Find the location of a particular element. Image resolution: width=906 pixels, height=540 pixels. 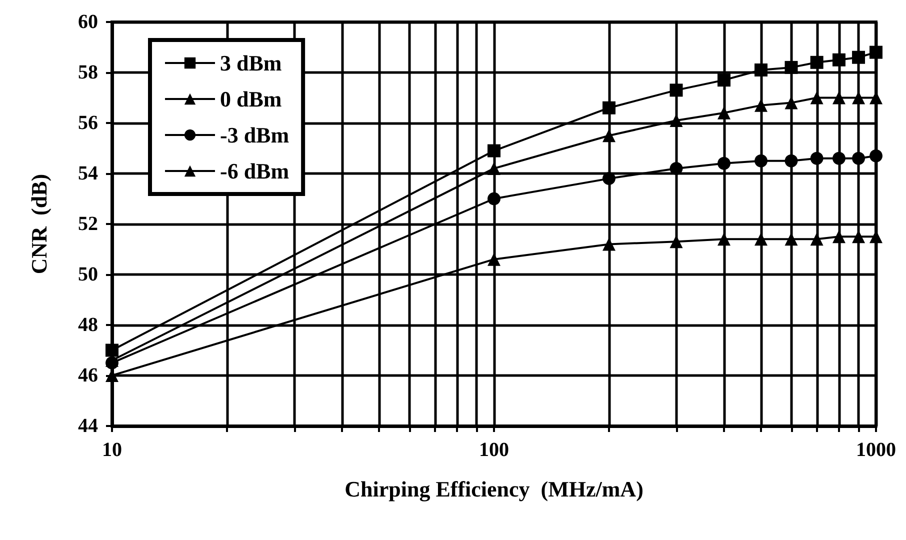

y-tick-label: 54 is located at coordinates (88, 173).